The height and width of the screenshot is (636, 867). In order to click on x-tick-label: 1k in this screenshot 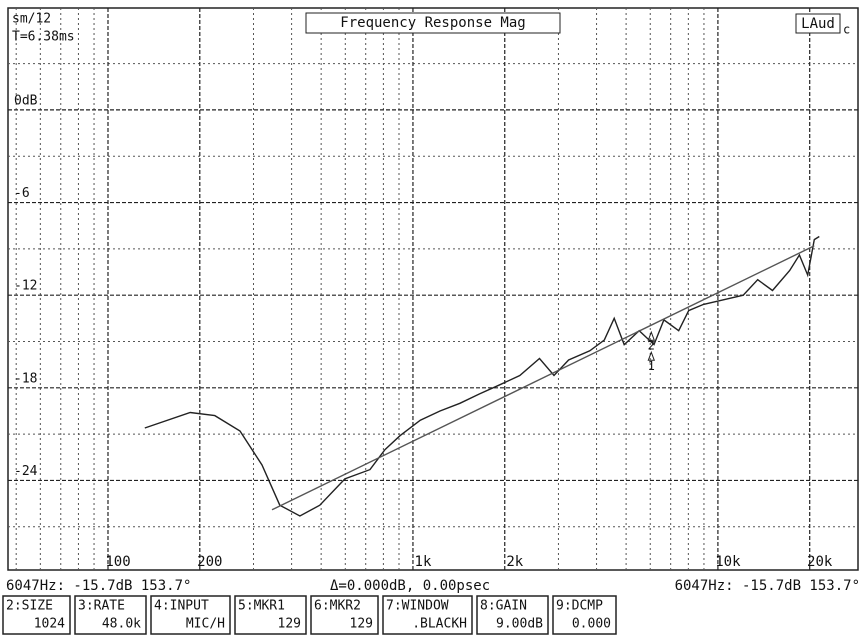, I will do `click(423, 562)`.